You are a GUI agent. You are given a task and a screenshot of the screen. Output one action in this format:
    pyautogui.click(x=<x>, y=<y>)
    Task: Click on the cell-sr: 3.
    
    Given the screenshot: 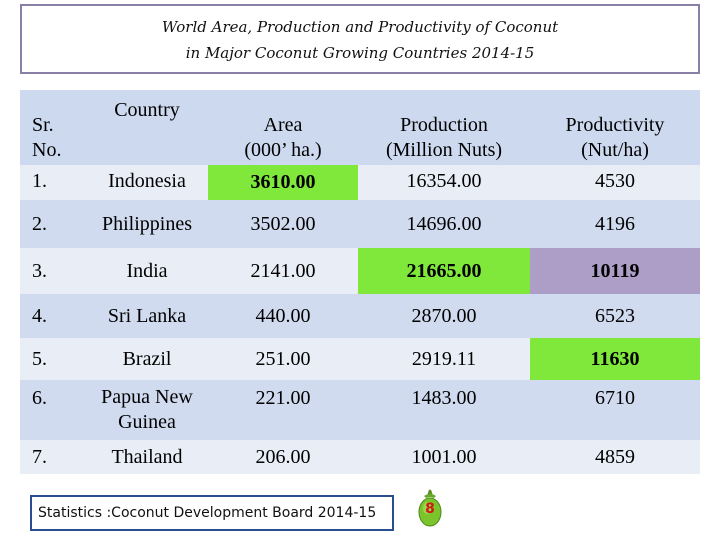 What is the action you would take?
    pyautogui.click(x=53, y=271)
    